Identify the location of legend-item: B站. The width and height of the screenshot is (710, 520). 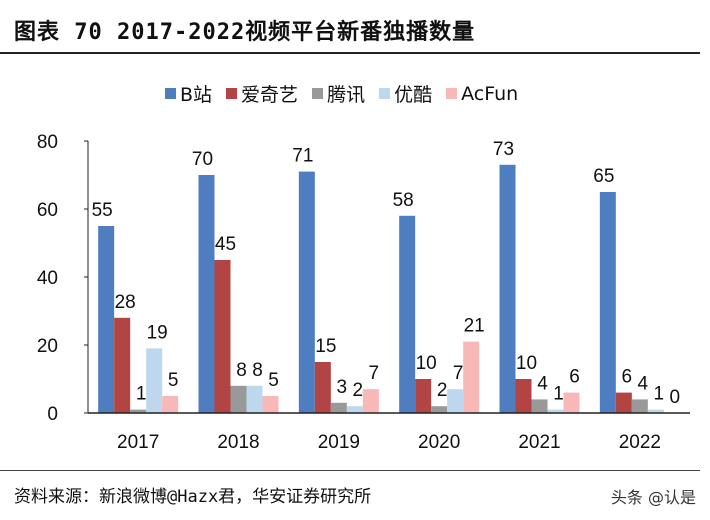
(188, 93).